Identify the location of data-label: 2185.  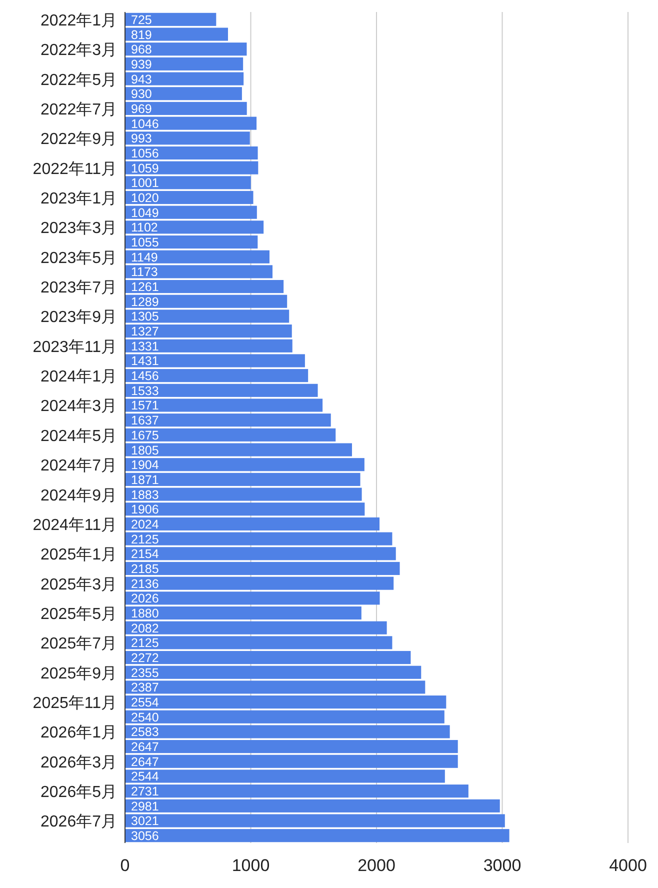
(145, 569).